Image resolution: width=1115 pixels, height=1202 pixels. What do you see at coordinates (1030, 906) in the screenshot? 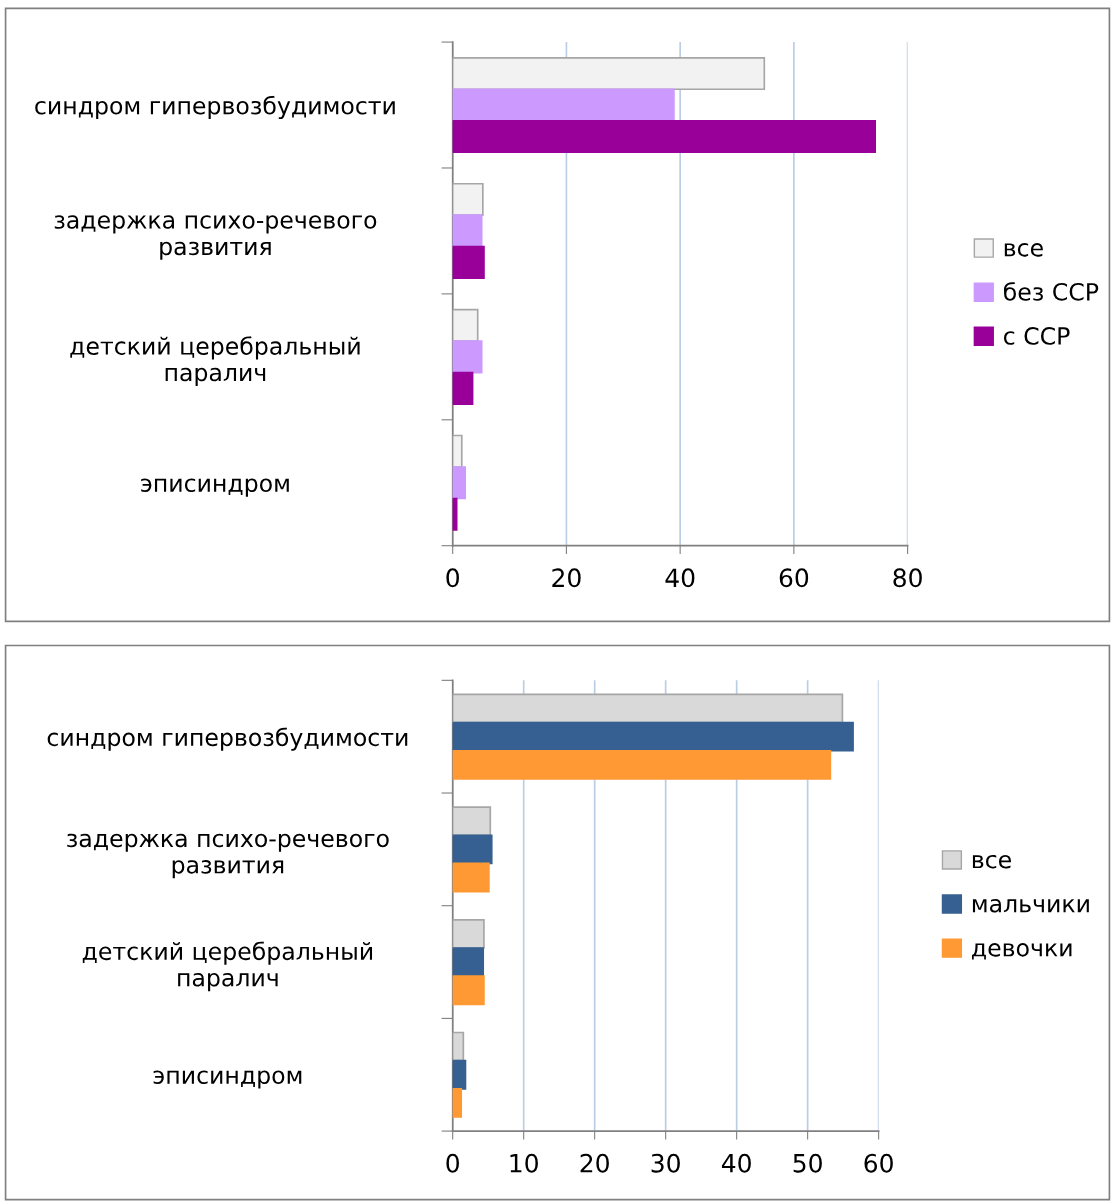
I see `legend-label: мальчики` at bounding box center [1030, 906].